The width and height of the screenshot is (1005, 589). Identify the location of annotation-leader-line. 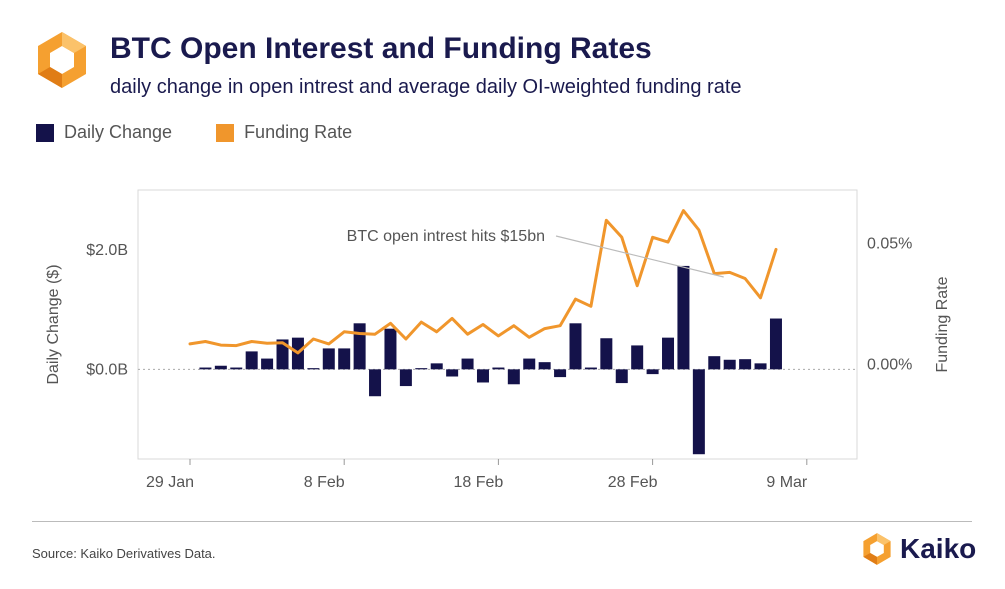
(639, 256).